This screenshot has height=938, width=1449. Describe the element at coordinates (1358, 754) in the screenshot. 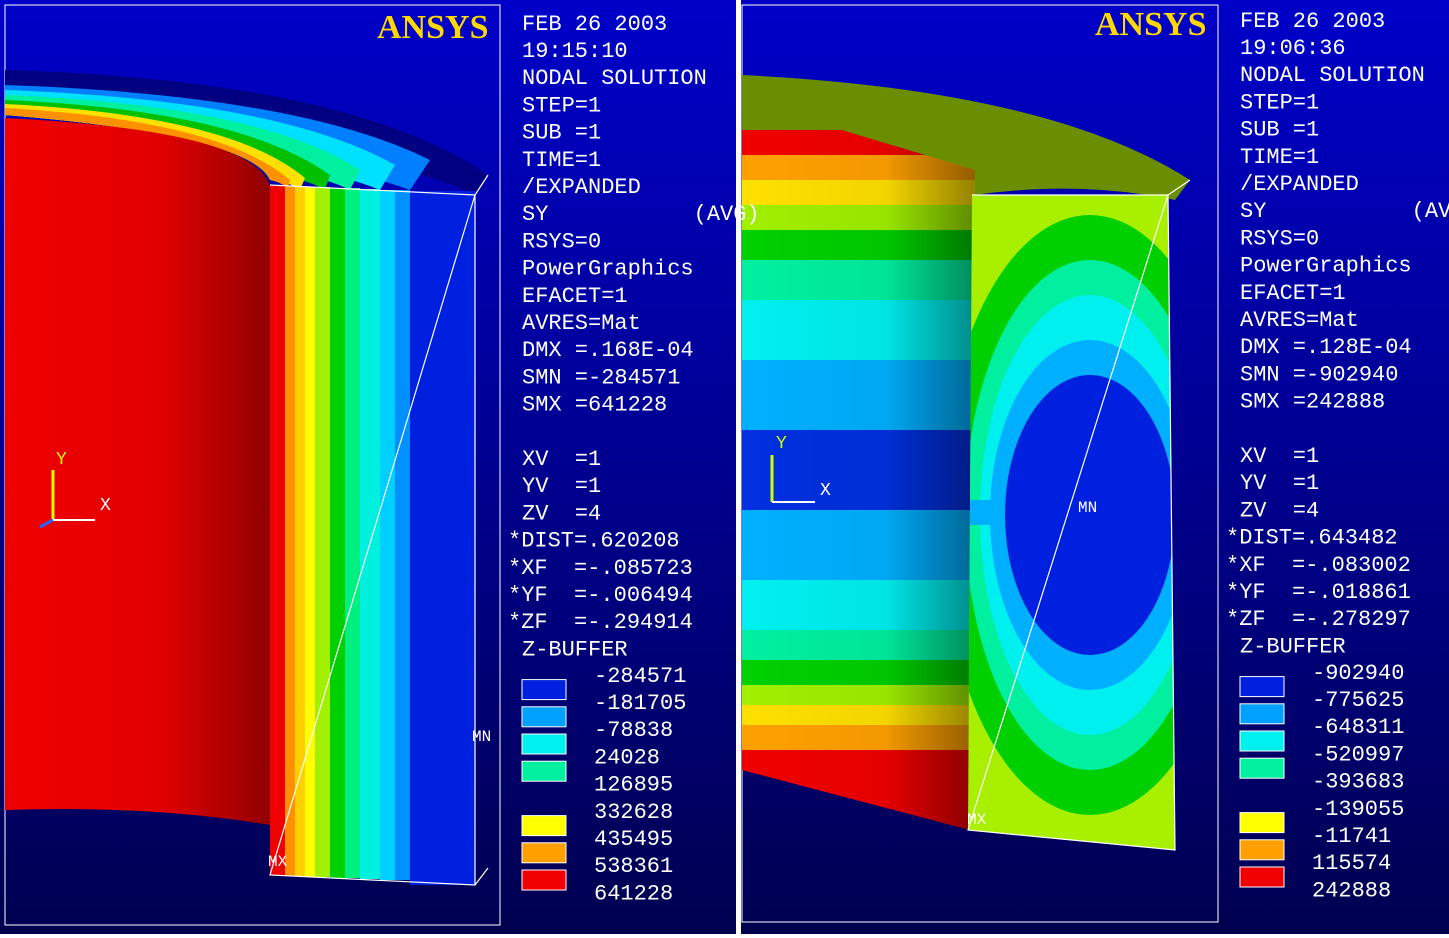

I see `legend-value: -520997` at that location.